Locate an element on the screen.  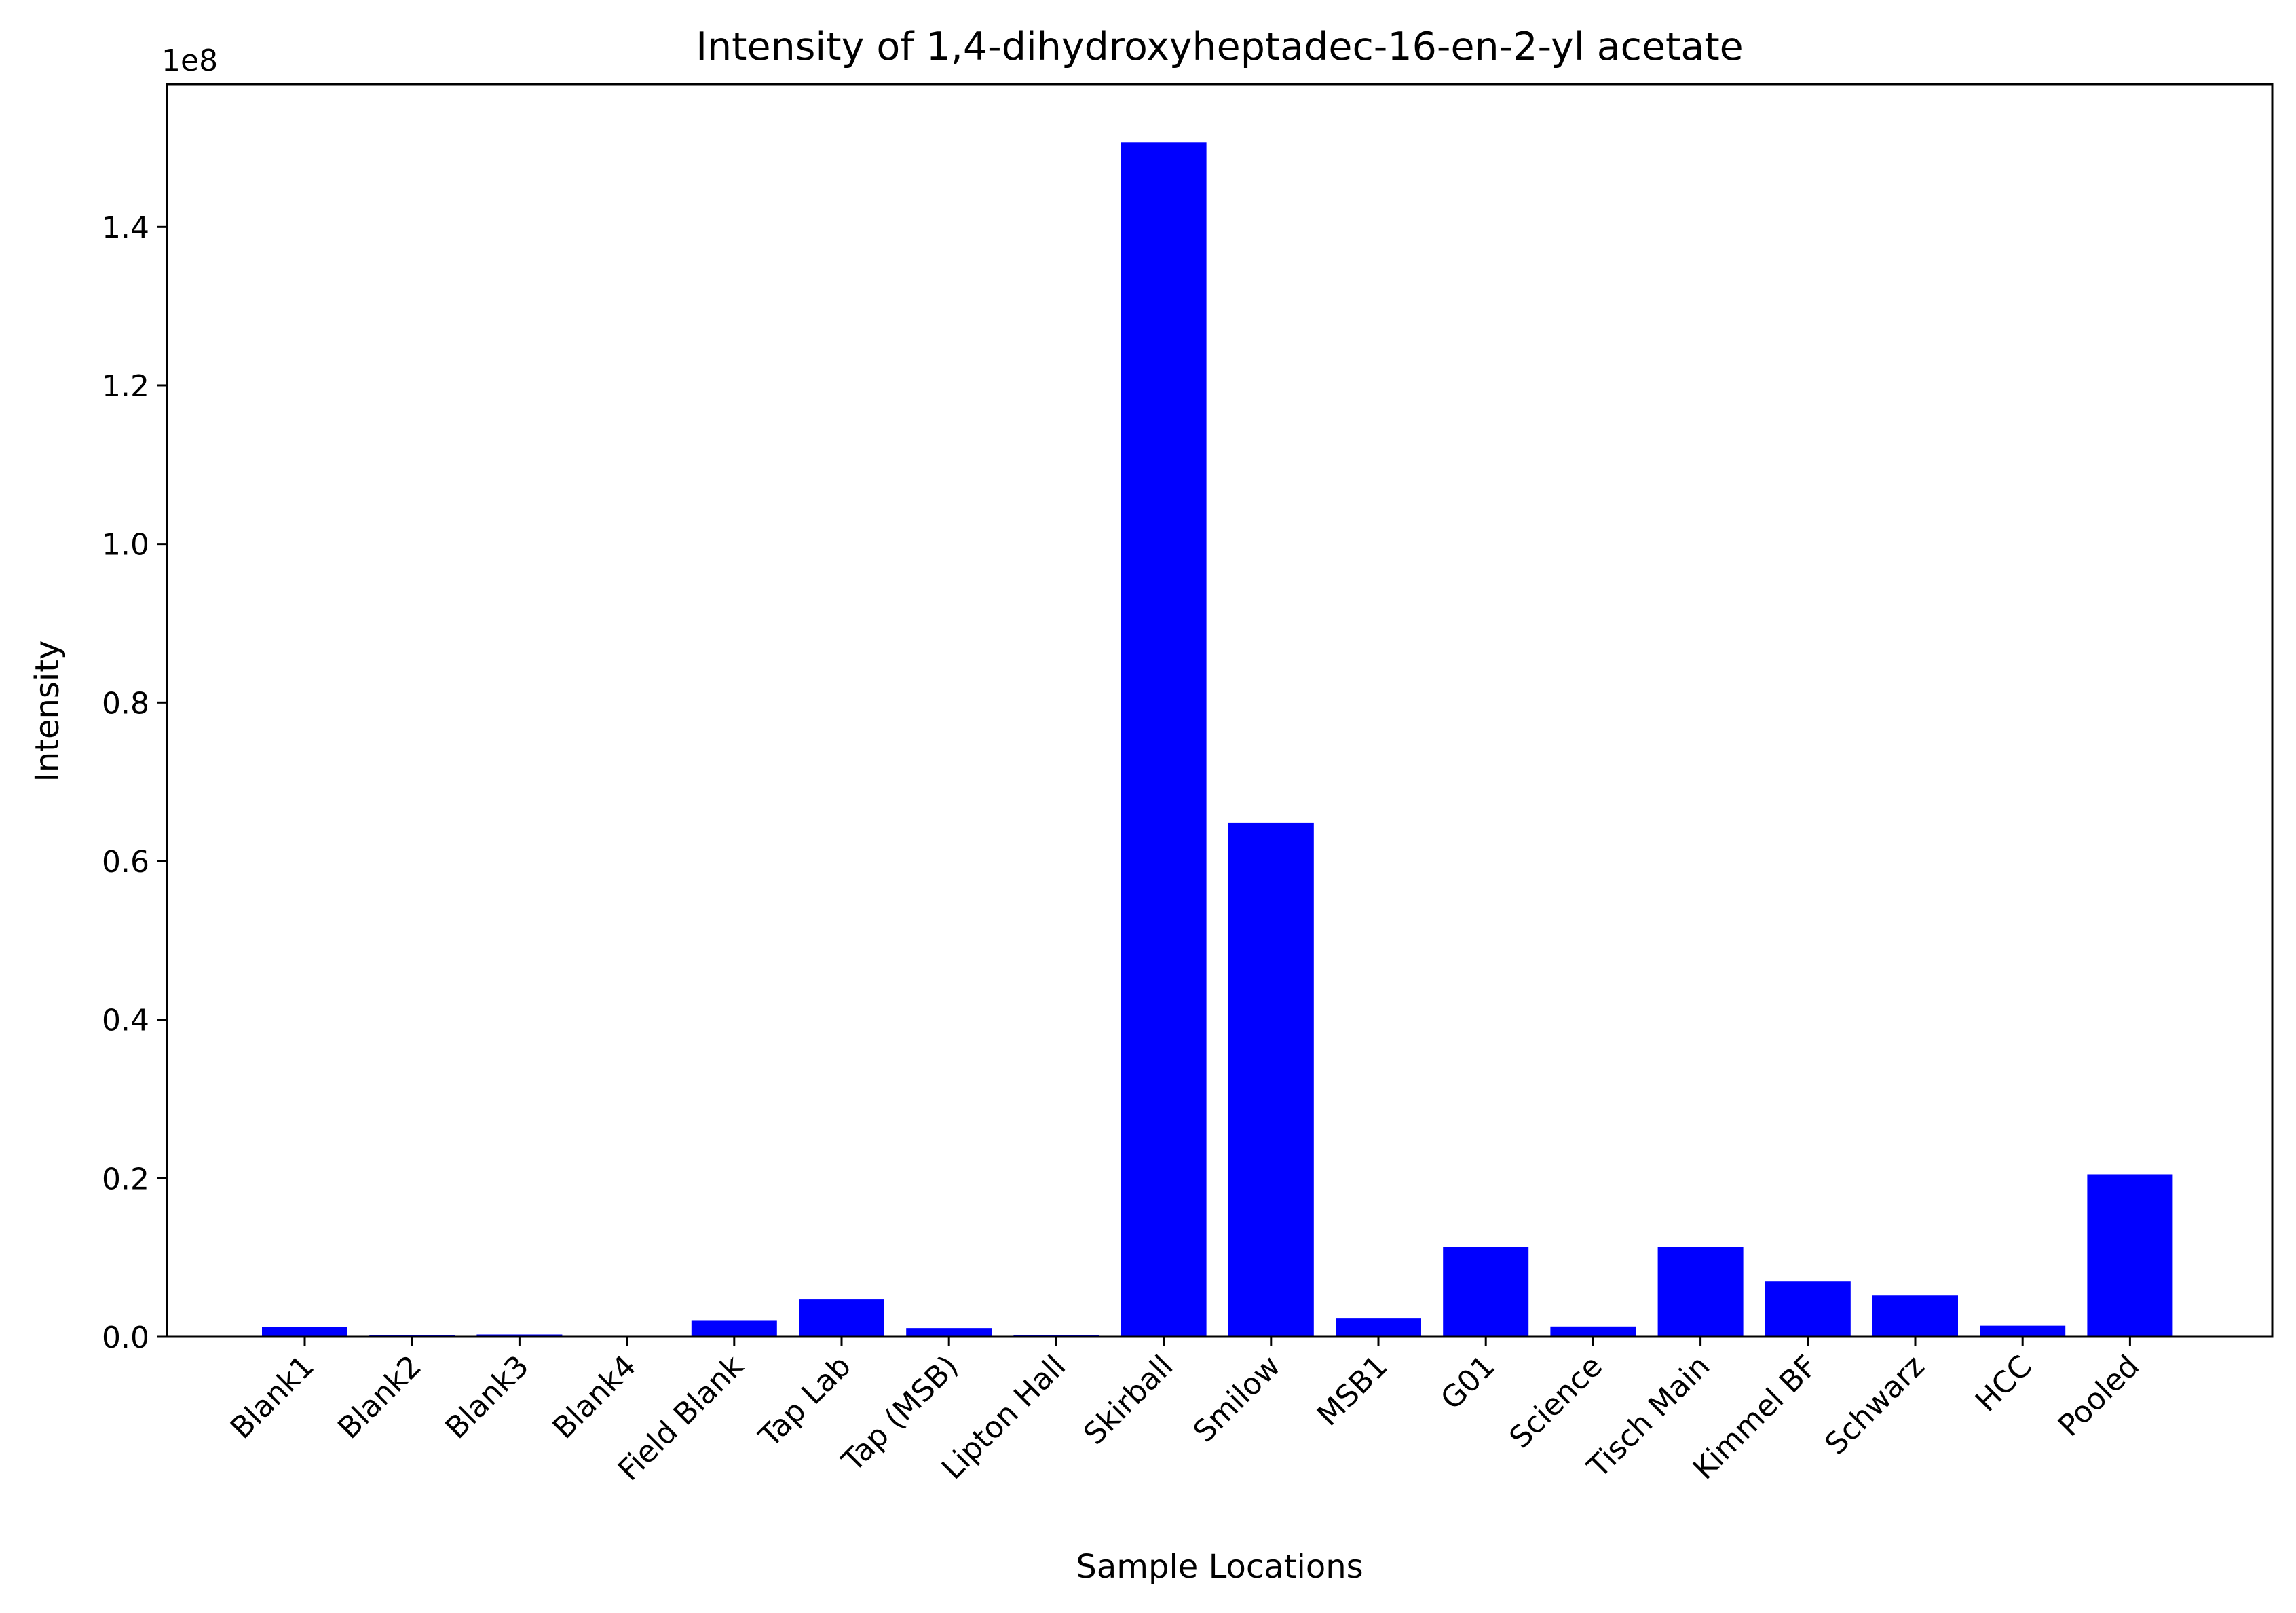
y-tick-label: 0.4 is located at coordinates (125, 1021).